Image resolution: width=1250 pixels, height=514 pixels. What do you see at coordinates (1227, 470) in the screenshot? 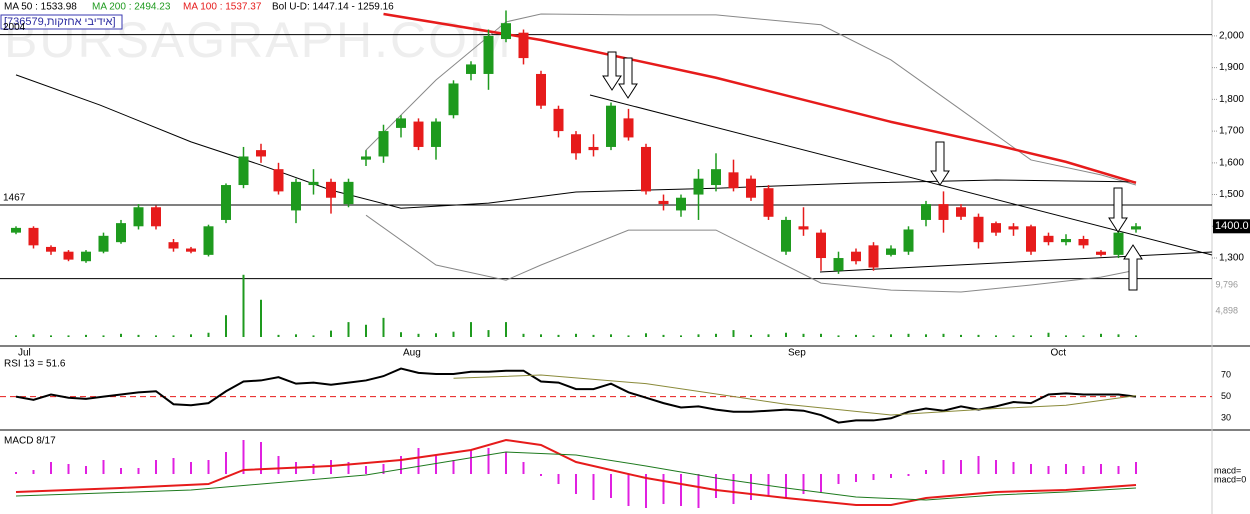
I see `macd-label: macd=` at bounding box center [1227, 470].